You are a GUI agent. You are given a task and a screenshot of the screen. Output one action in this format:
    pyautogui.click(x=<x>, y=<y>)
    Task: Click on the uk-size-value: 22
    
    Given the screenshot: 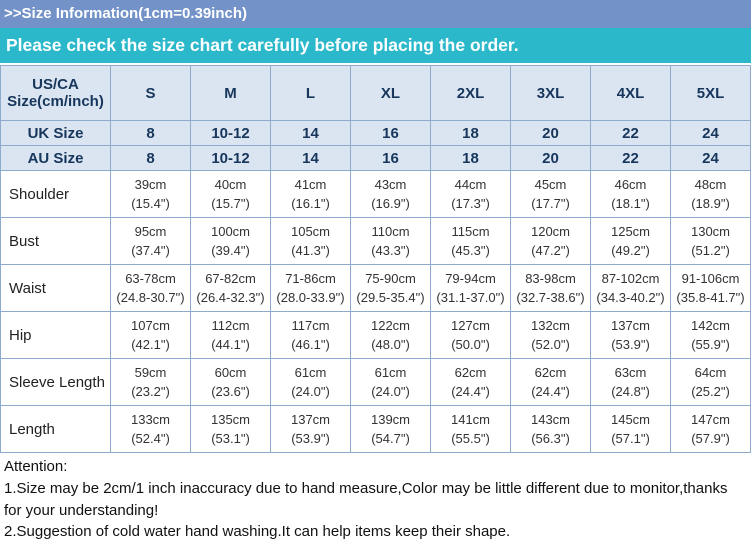 What is the action you would take?
    pyautogui.click(x=630, y=133)
    